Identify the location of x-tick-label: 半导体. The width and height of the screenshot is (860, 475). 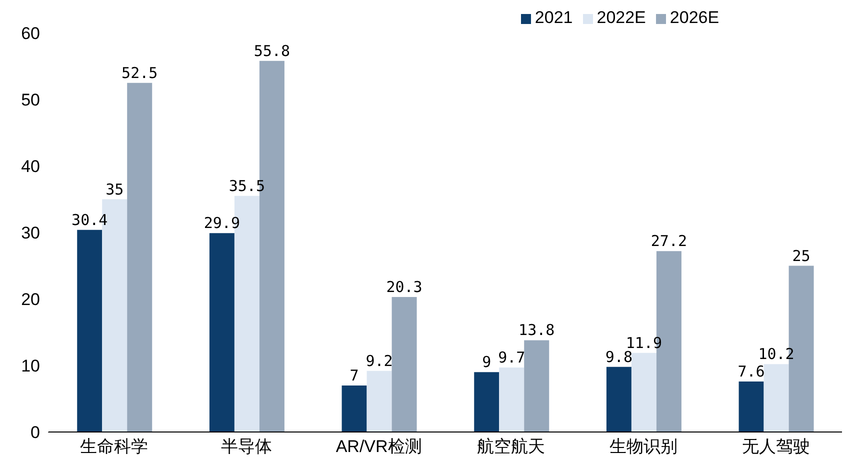
(246, 446).